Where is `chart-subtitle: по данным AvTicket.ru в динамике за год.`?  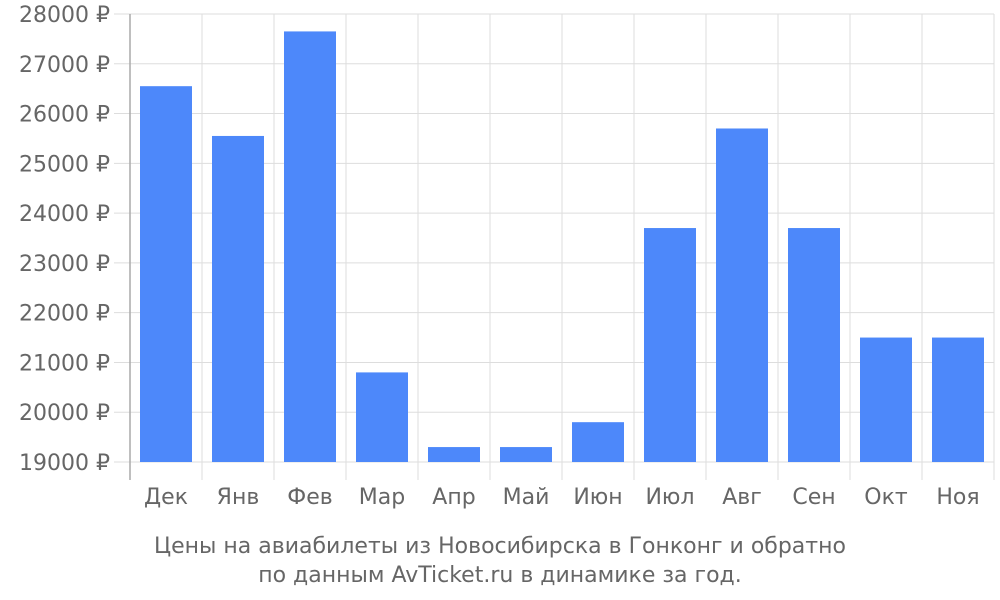
chart-subtitle: по данным AvTicket.ru в динамике за год. is located at coordinates (500, 575).